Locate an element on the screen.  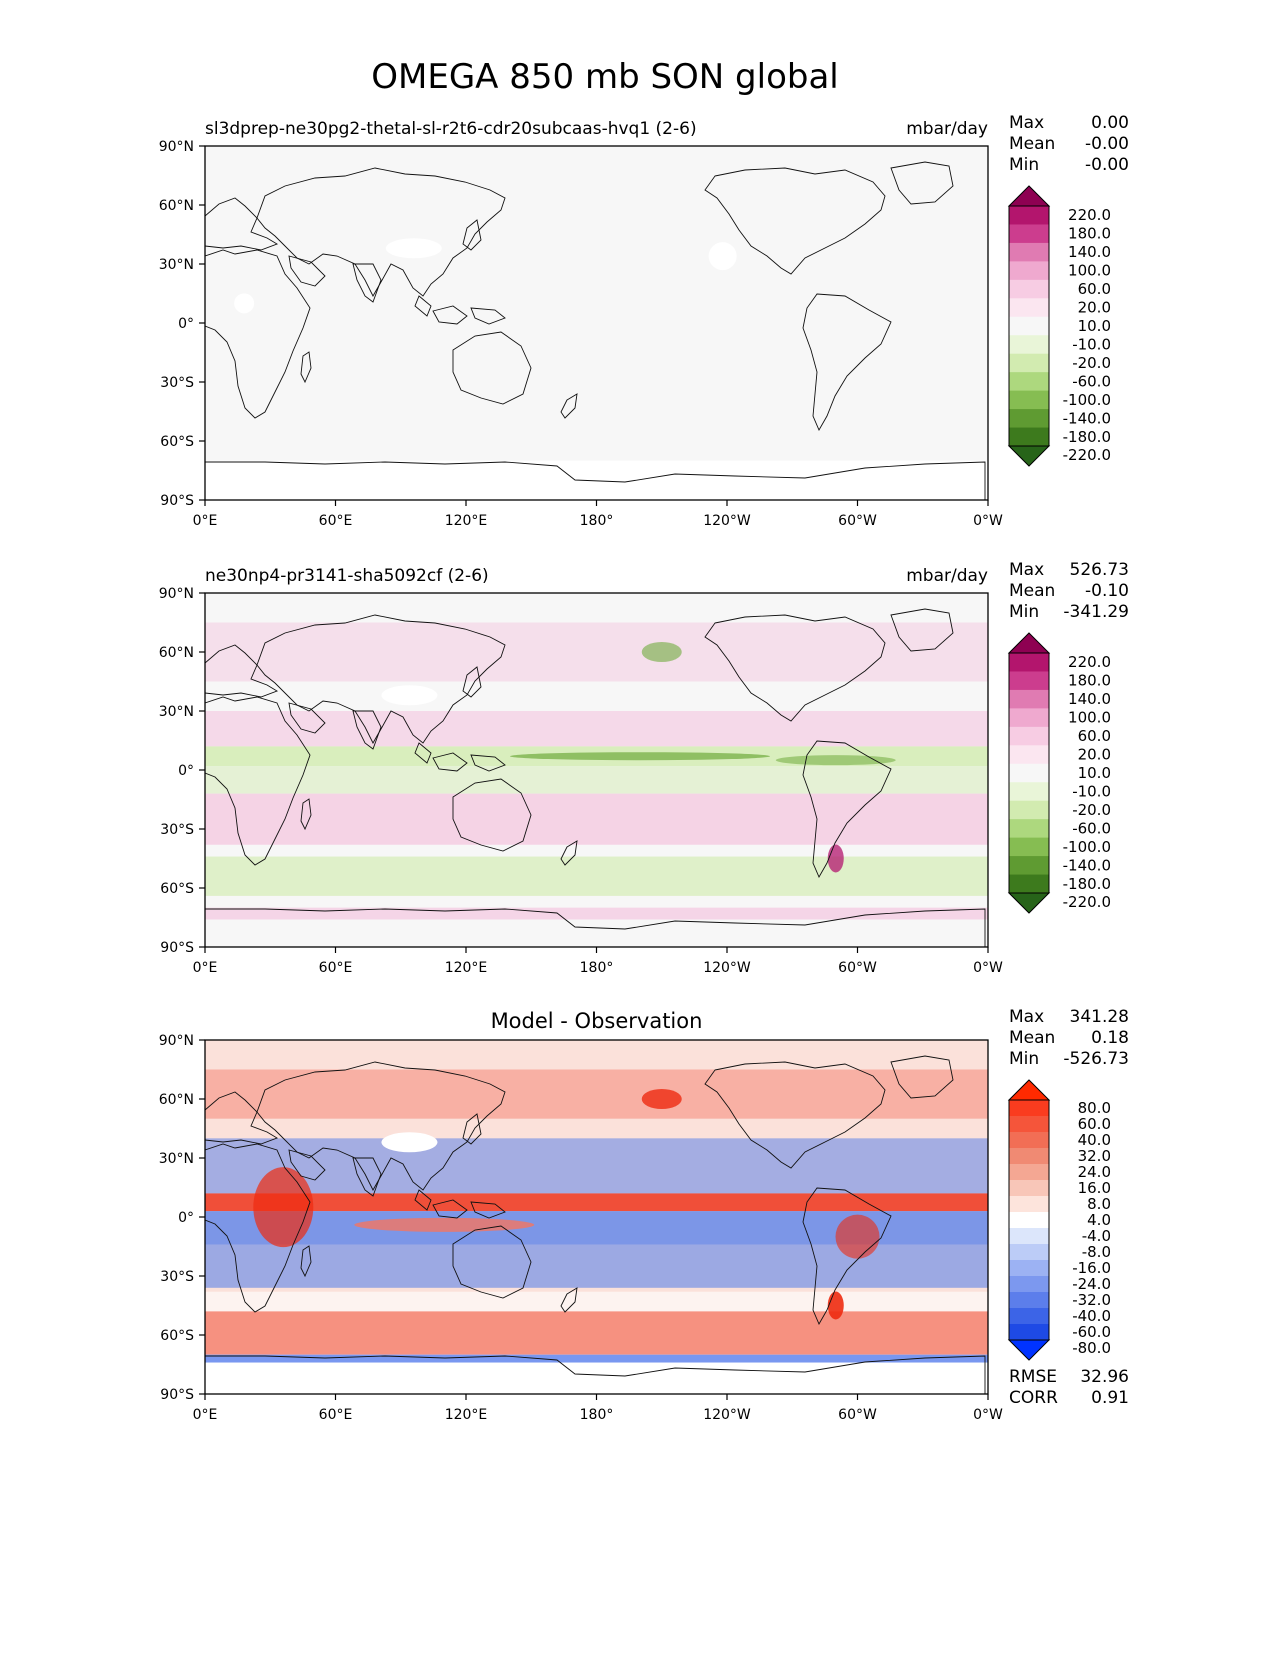
corr-value: 0.91 is located at coordinates (1110, 1398).